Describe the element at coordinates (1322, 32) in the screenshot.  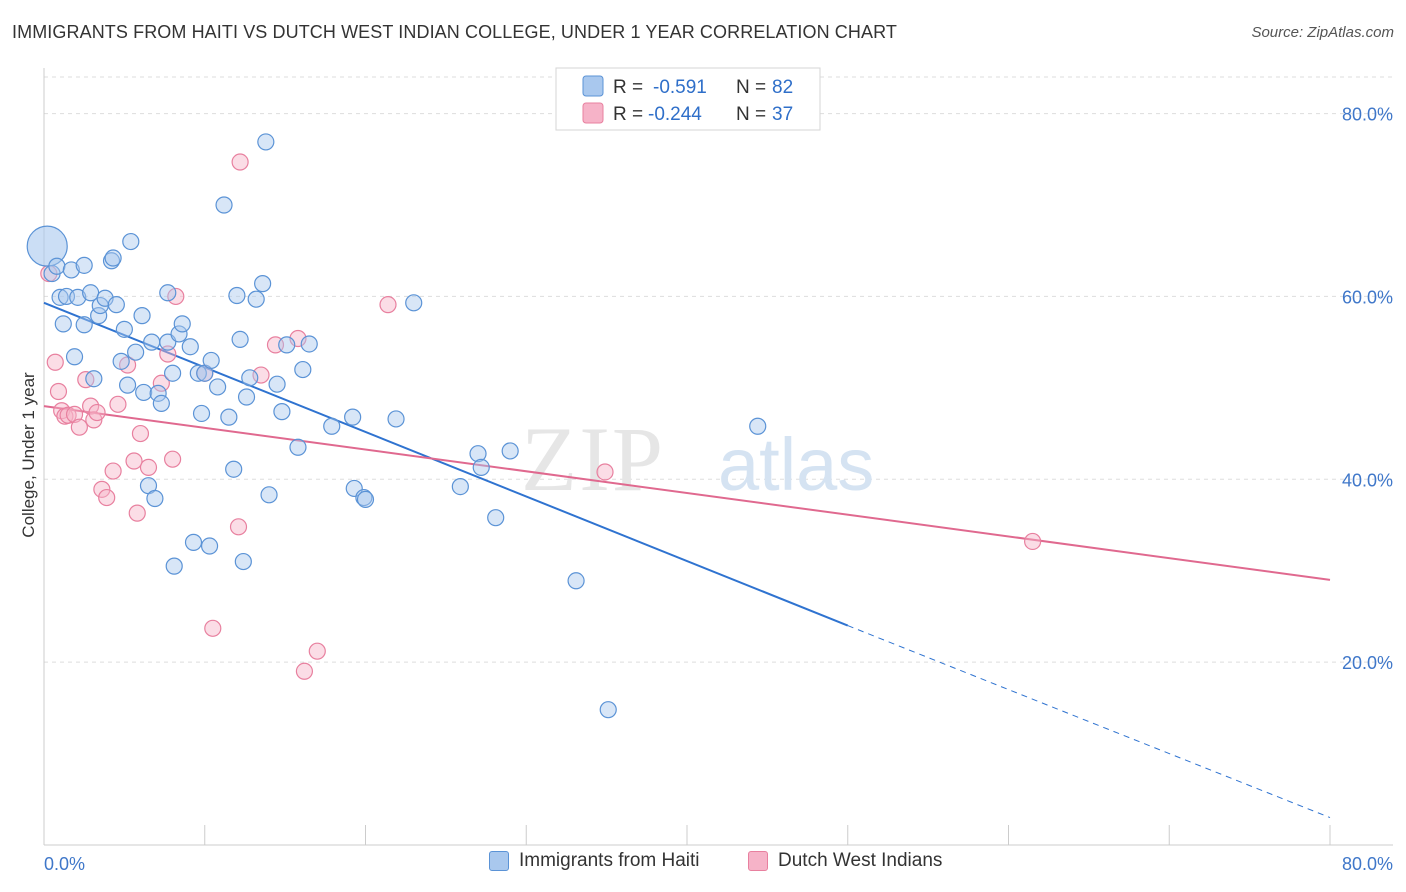
I see `source-label: Source: ZipAtlas.com` at that location.